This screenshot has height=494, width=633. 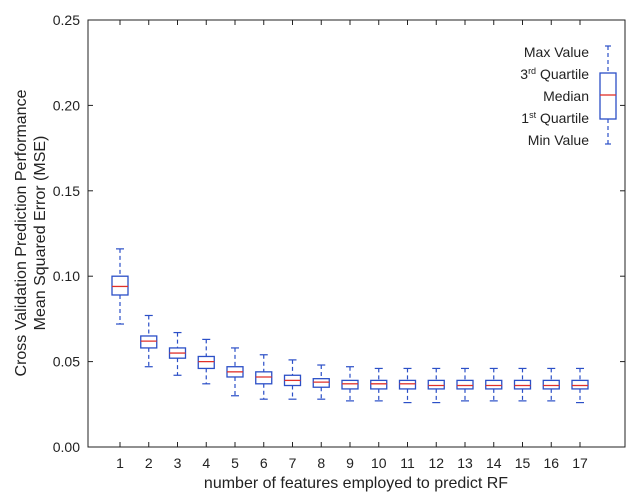 What do you see at coordinates (465, 463) in the screenshot?
I see `x-tick-label: 13` at bounding box center [465, 463].